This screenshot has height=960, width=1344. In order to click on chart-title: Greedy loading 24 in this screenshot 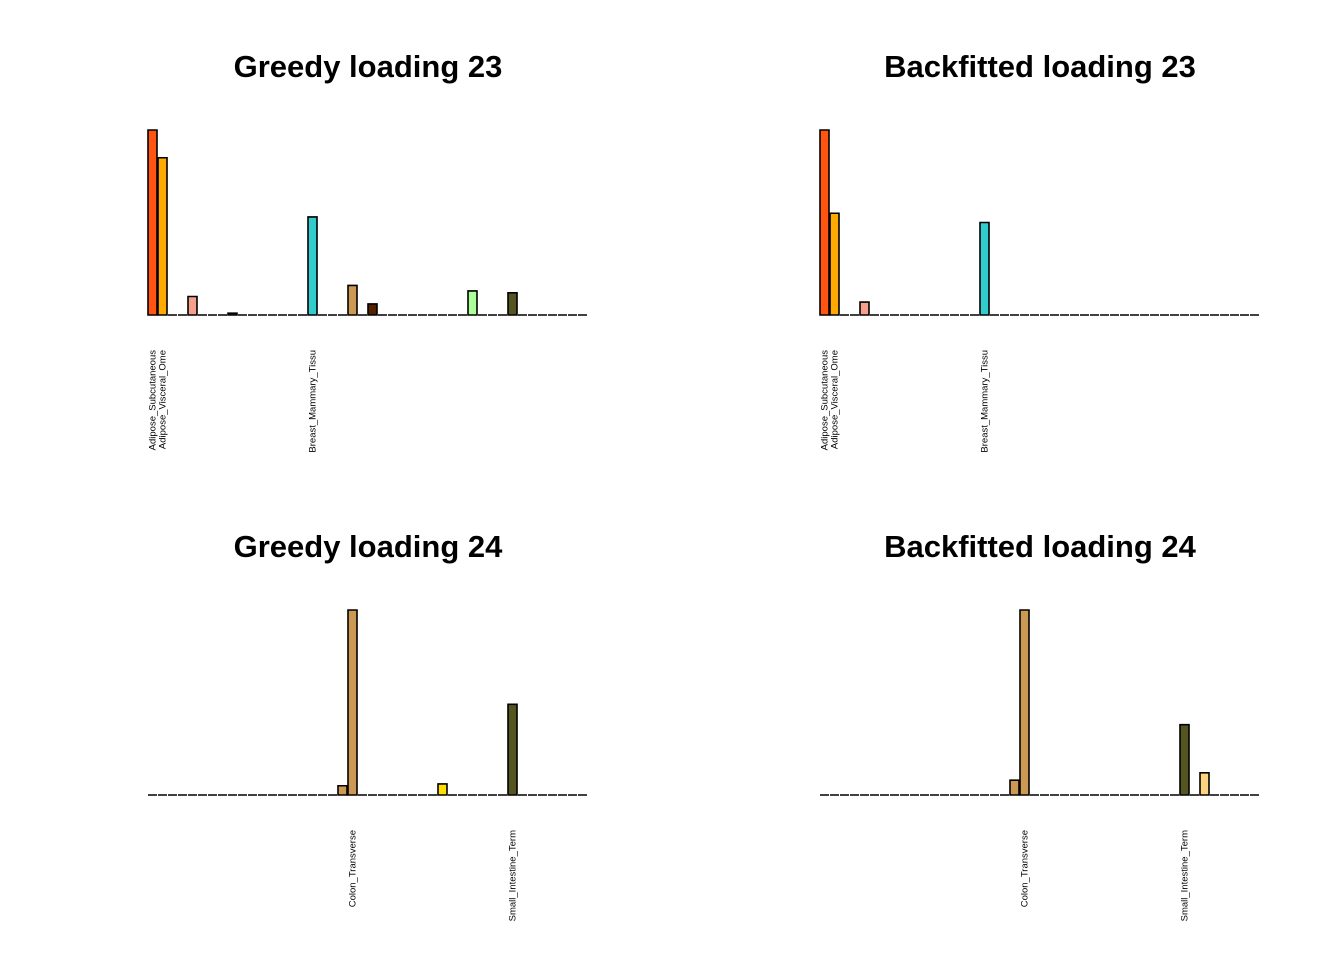, I will do `click(369, 546)`.